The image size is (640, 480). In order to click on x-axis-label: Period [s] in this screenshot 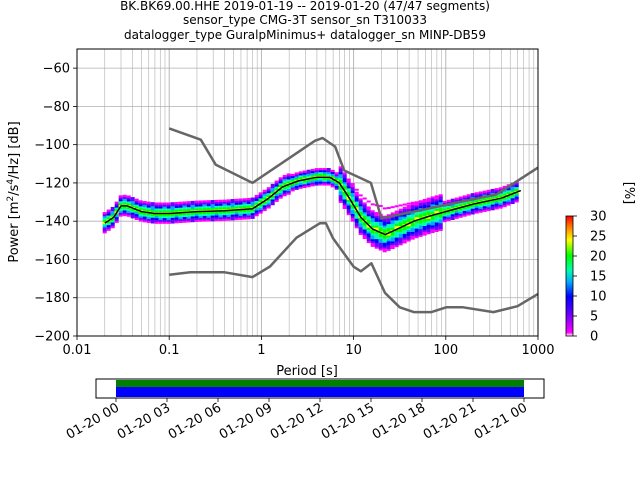, I will do `click(307, 371)`.